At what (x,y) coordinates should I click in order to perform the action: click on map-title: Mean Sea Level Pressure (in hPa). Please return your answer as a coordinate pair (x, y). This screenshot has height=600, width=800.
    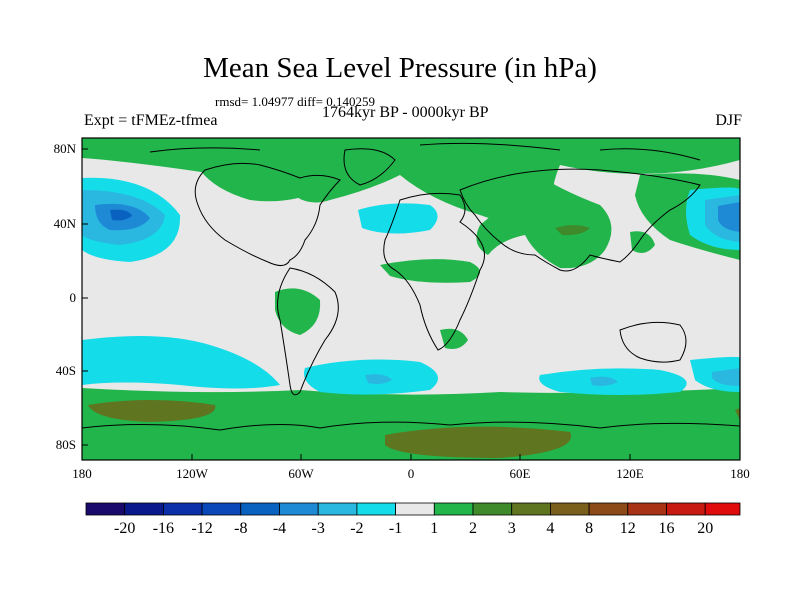
    Looking at the image, I should click on (400, 68).